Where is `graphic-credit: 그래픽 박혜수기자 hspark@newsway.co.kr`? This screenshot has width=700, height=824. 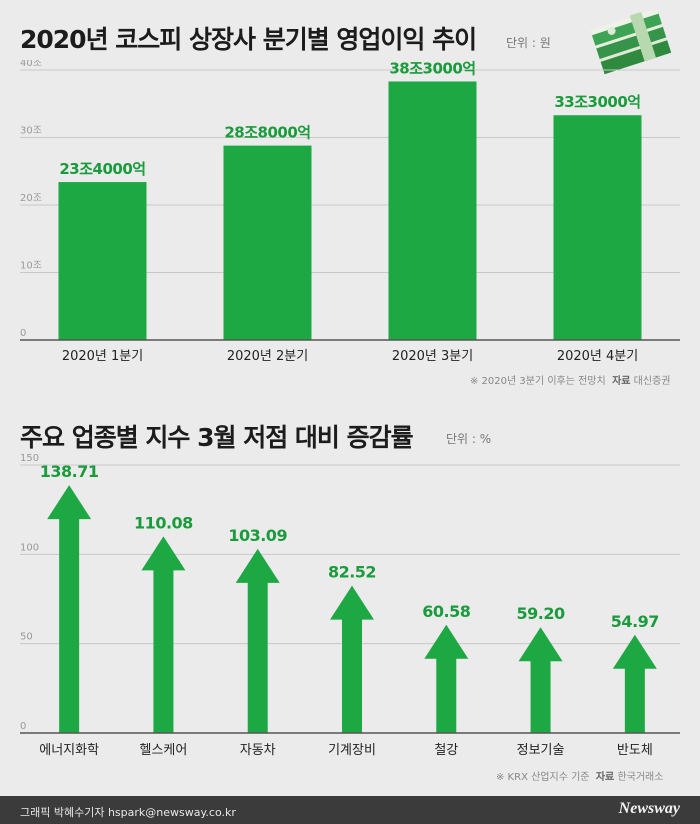
graphic-credit: 그래픽 박혜수기자 hspark@newsway.co.kr is located at coordinates (128, 812).